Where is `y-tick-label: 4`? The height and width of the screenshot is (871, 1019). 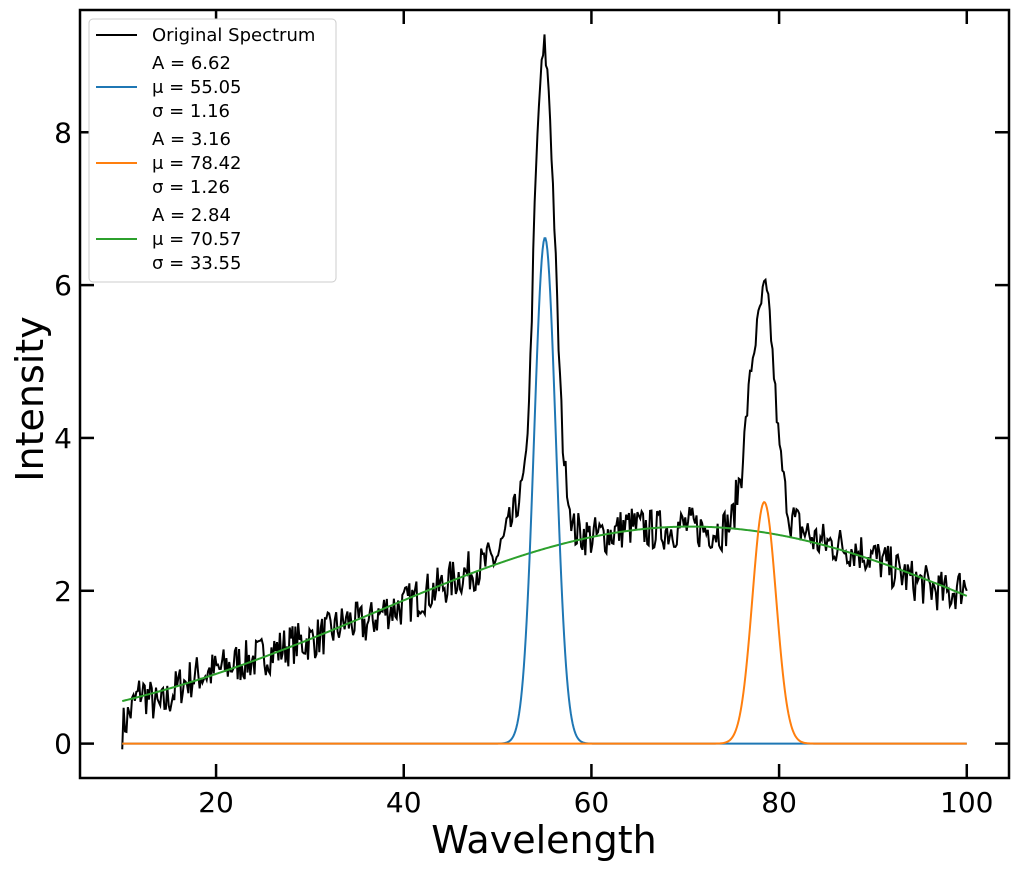
y-tick-label: 4 is located at coordinates (63, 438).